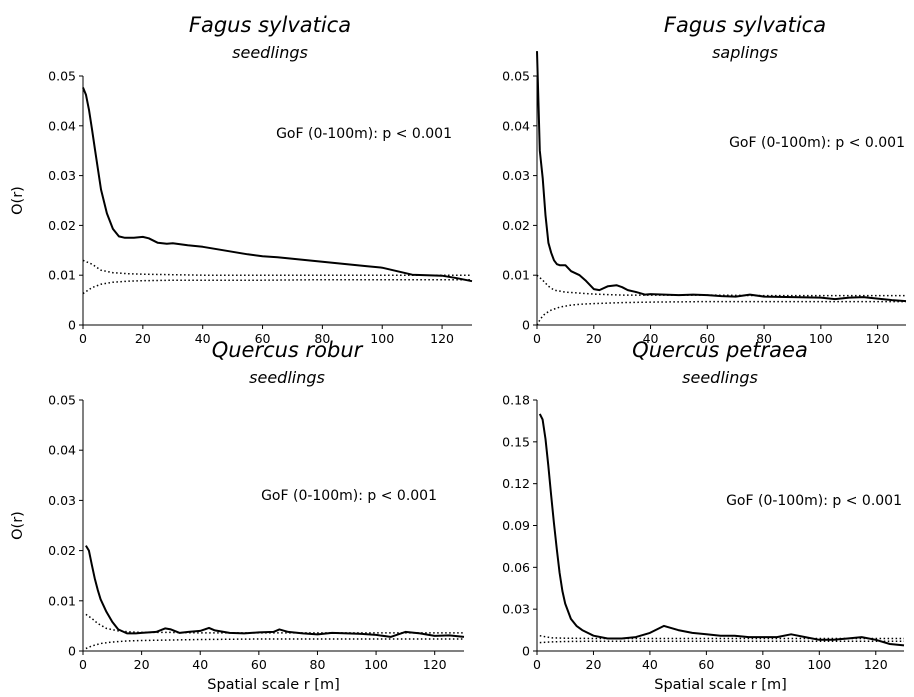  What do you see at coordinates (817, 143) in the screenshot?
I see `panel-2-gof-annotation: GoF (0-100m): p < 0.001` at bounding box center [817, 143].